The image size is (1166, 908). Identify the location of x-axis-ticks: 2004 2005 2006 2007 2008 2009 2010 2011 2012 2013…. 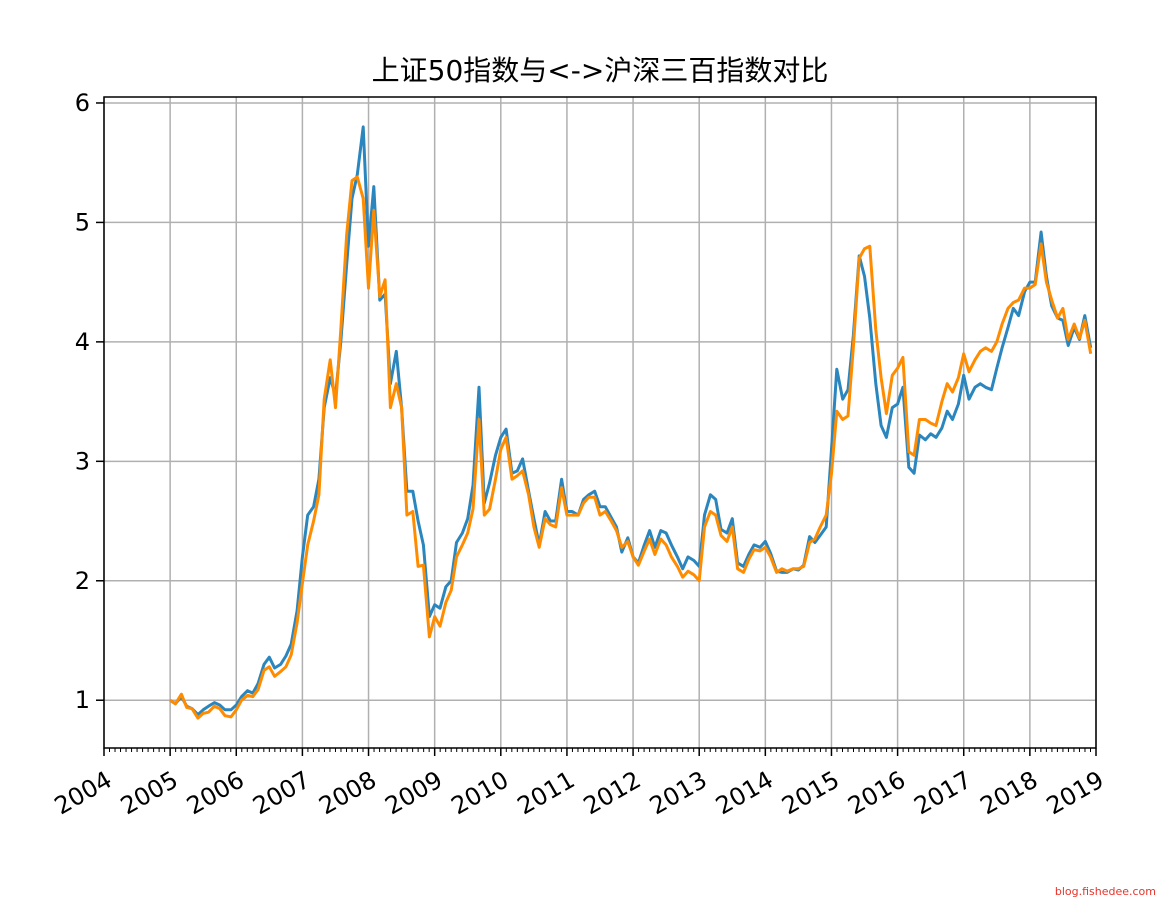
(579, 784).